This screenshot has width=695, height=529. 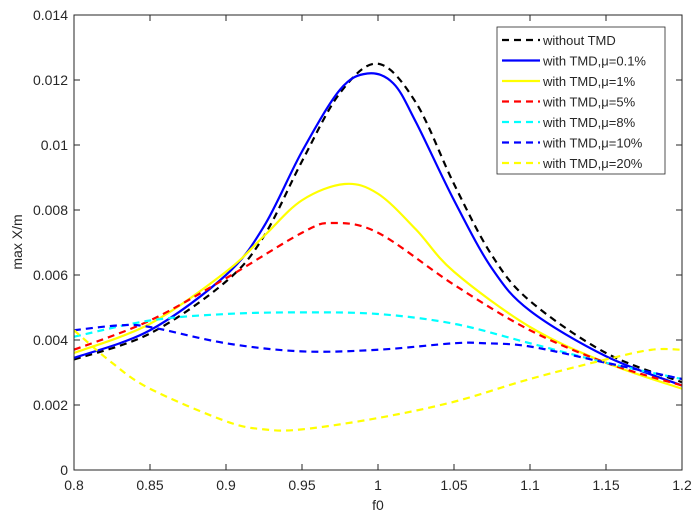 What do you see at coordinates (682, 485) in the screenshot?
I see `x-tick-label: 1.2` at bounding box center [682, 485].